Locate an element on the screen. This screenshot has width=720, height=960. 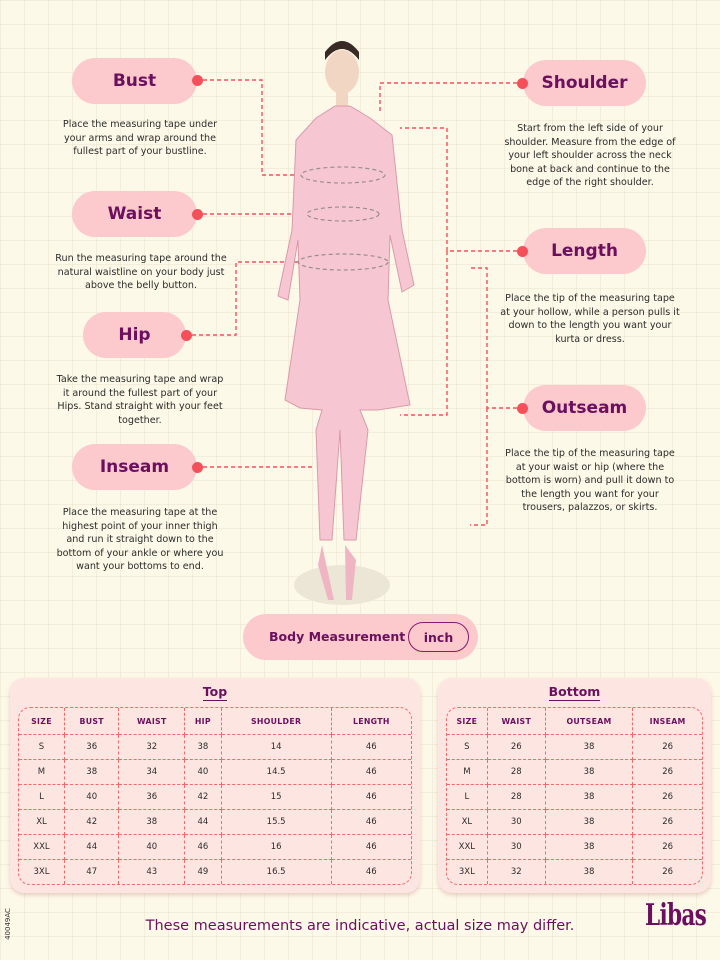
table-row: S 36 32 38 14 46 is located at coordinates (215, 747).